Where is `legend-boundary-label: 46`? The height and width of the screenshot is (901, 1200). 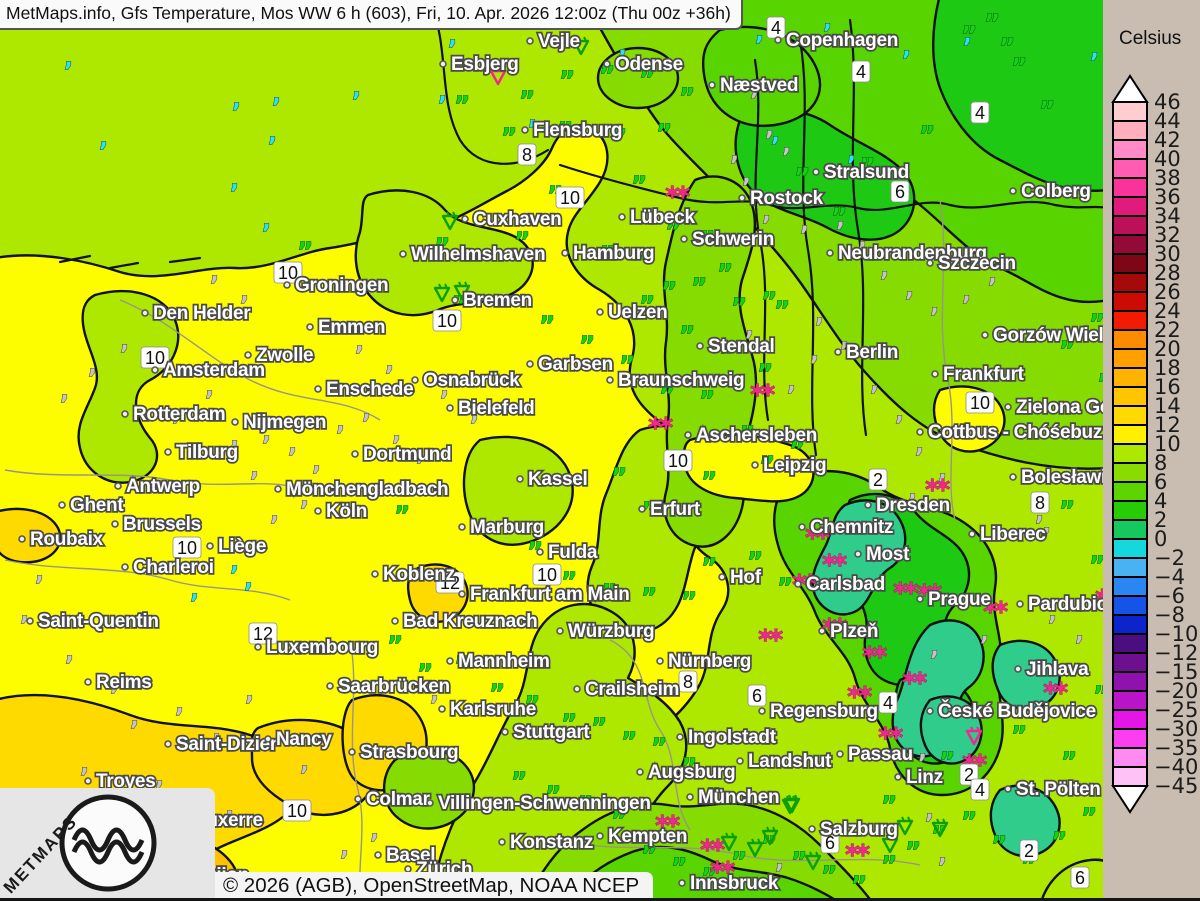
legend-boundary-label: 46 is located at coordinates (1167, 102).